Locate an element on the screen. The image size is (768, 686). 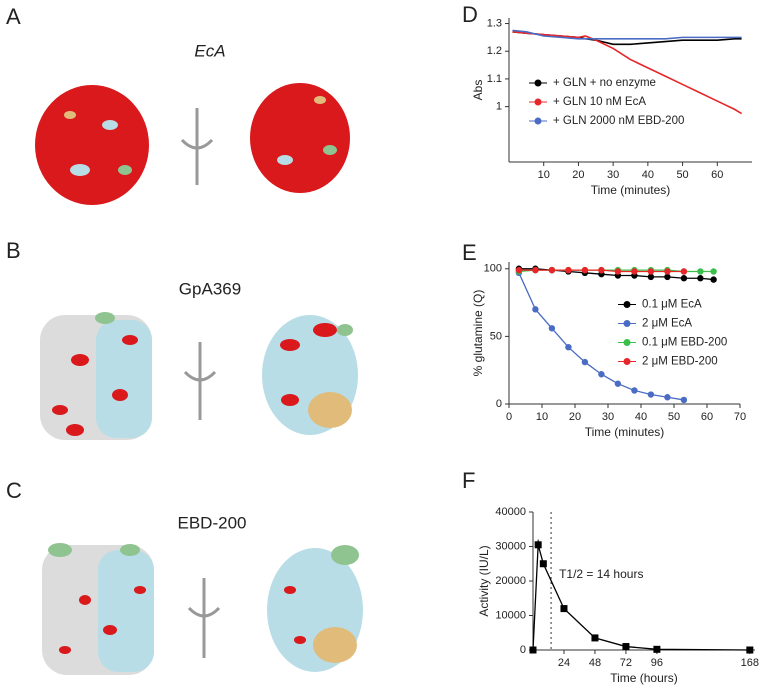
panel-letter: F is located at coordinates (468, 480).